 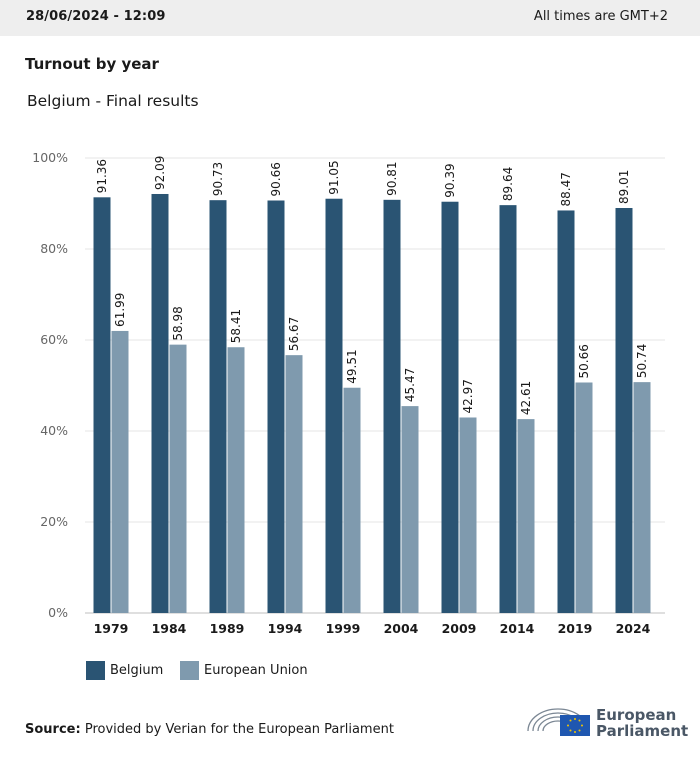 I want to click on x-tick-label: 2009, so click(x=459, y=628).